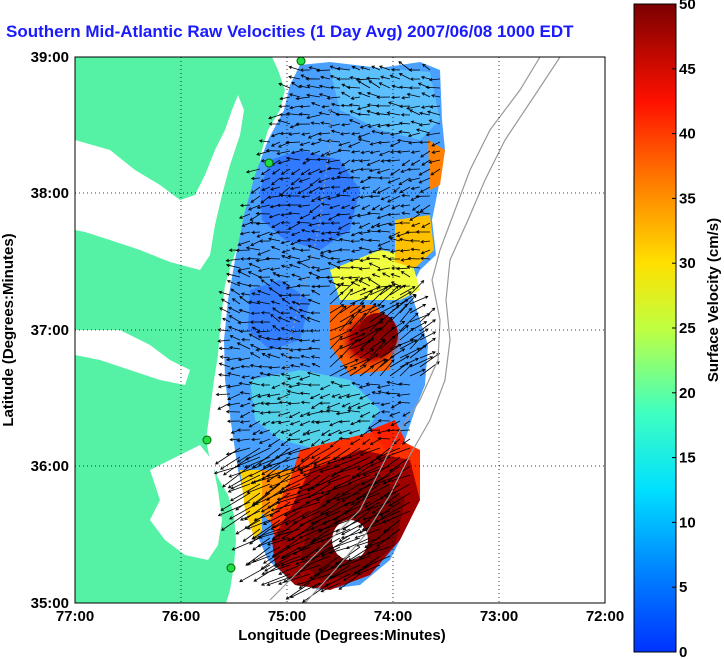 The image size is (724, 659). What do you see at coordinates (50, 603) in the screenshot?
I see `y-tick-label: 35:00` at bounding box center [50, 603].